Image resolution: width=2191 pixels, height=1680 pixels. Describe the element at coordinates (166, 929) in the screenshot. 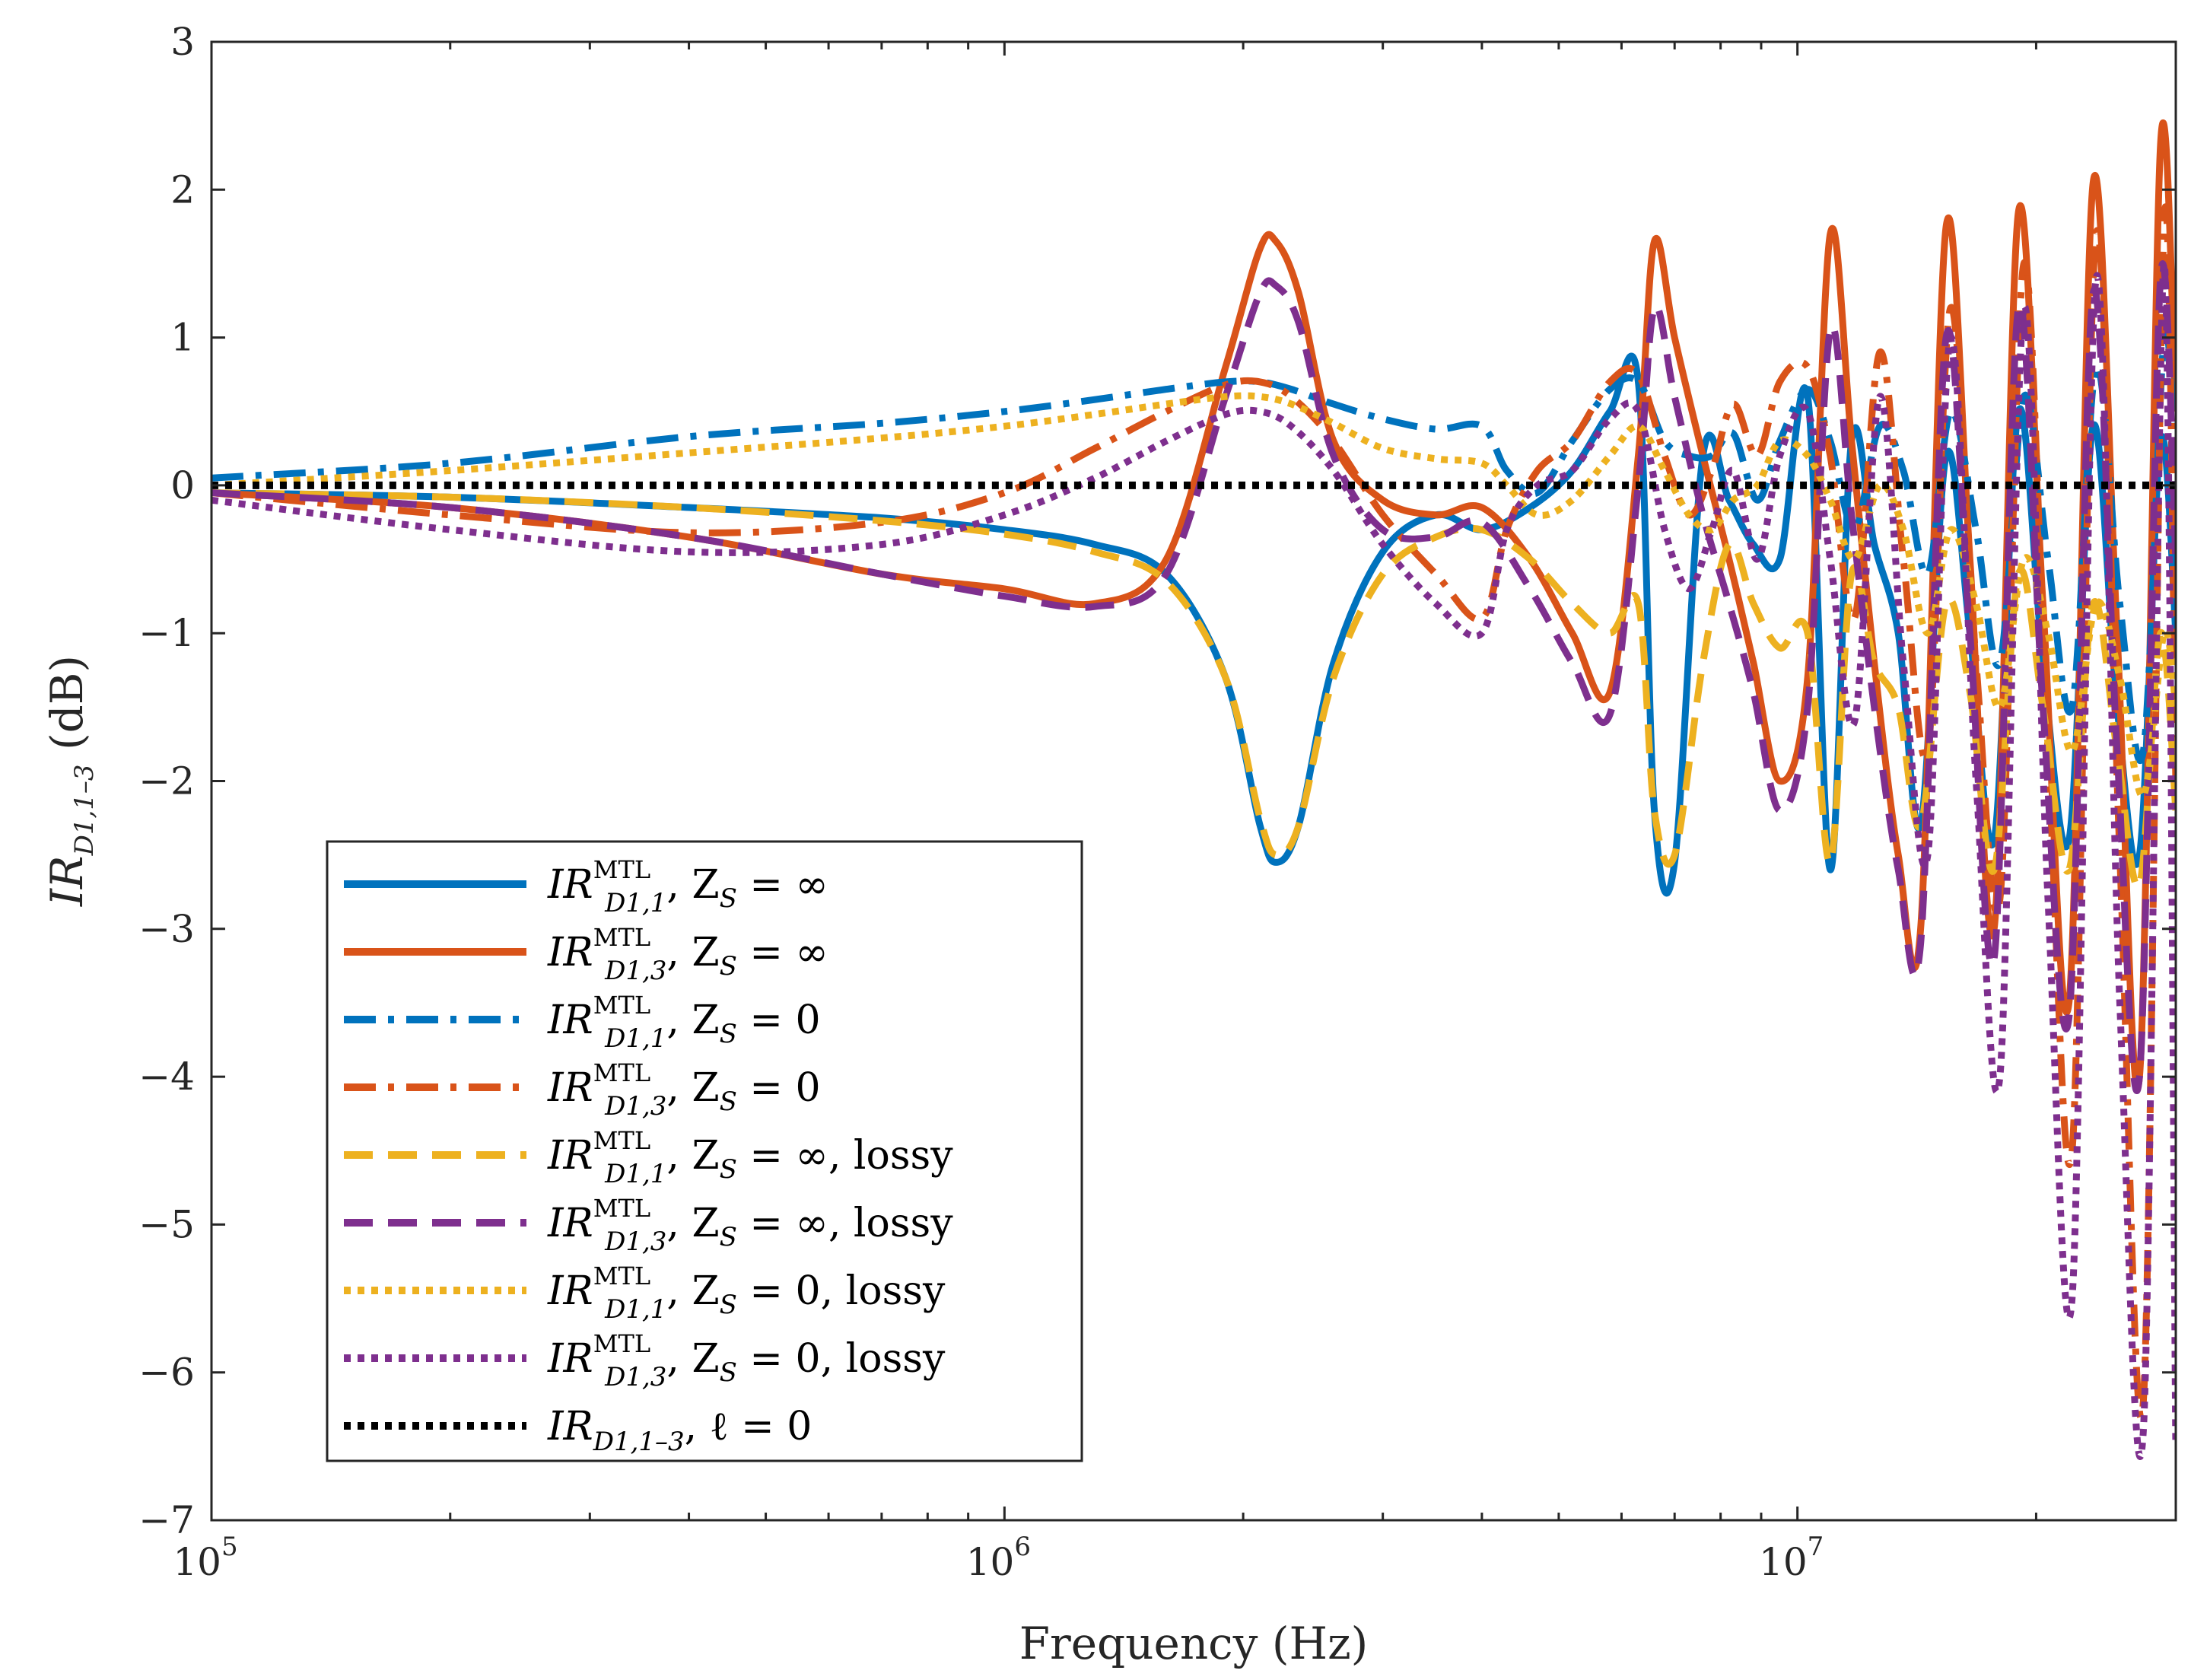

I see `y-tick-label: −3` at that location.